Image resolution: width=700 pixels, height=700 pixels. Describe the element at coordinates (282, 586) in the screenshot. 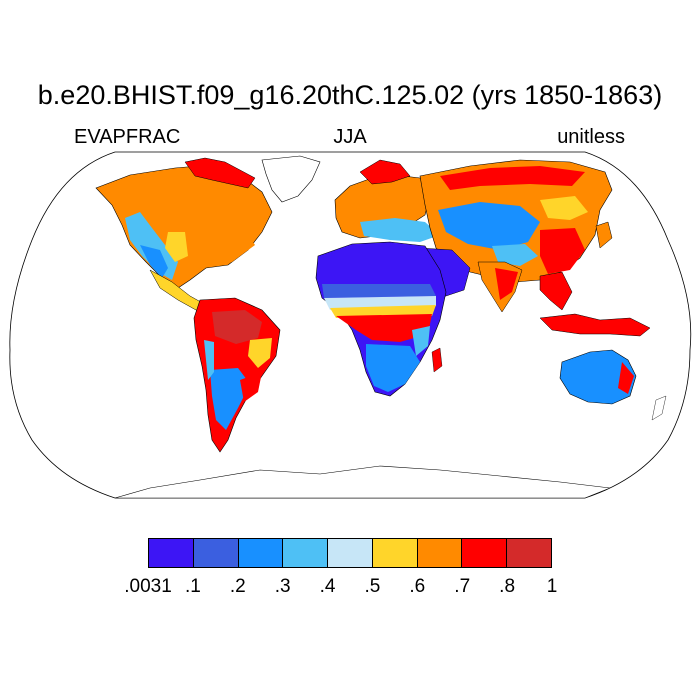

I see `colorbar-tick-label: .3` at that location.